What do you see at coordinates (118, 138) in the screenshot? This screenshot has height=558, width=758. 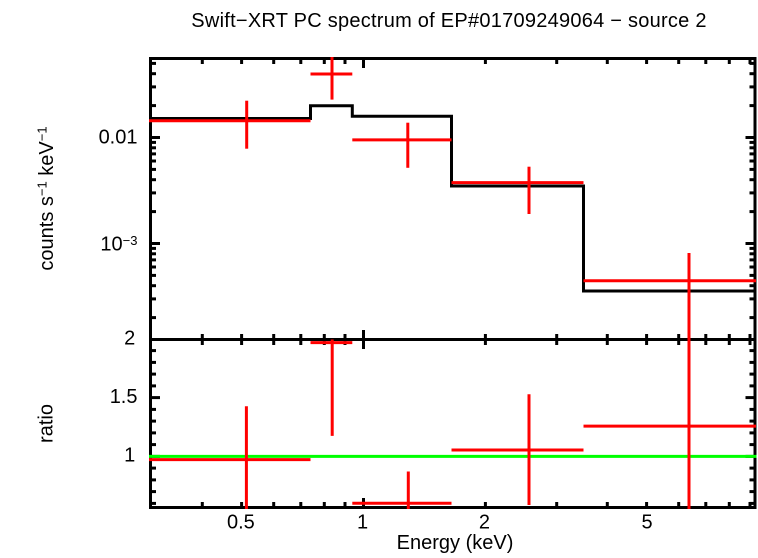 I see `svg-text: 0.01` at bounding box center [118, 138].